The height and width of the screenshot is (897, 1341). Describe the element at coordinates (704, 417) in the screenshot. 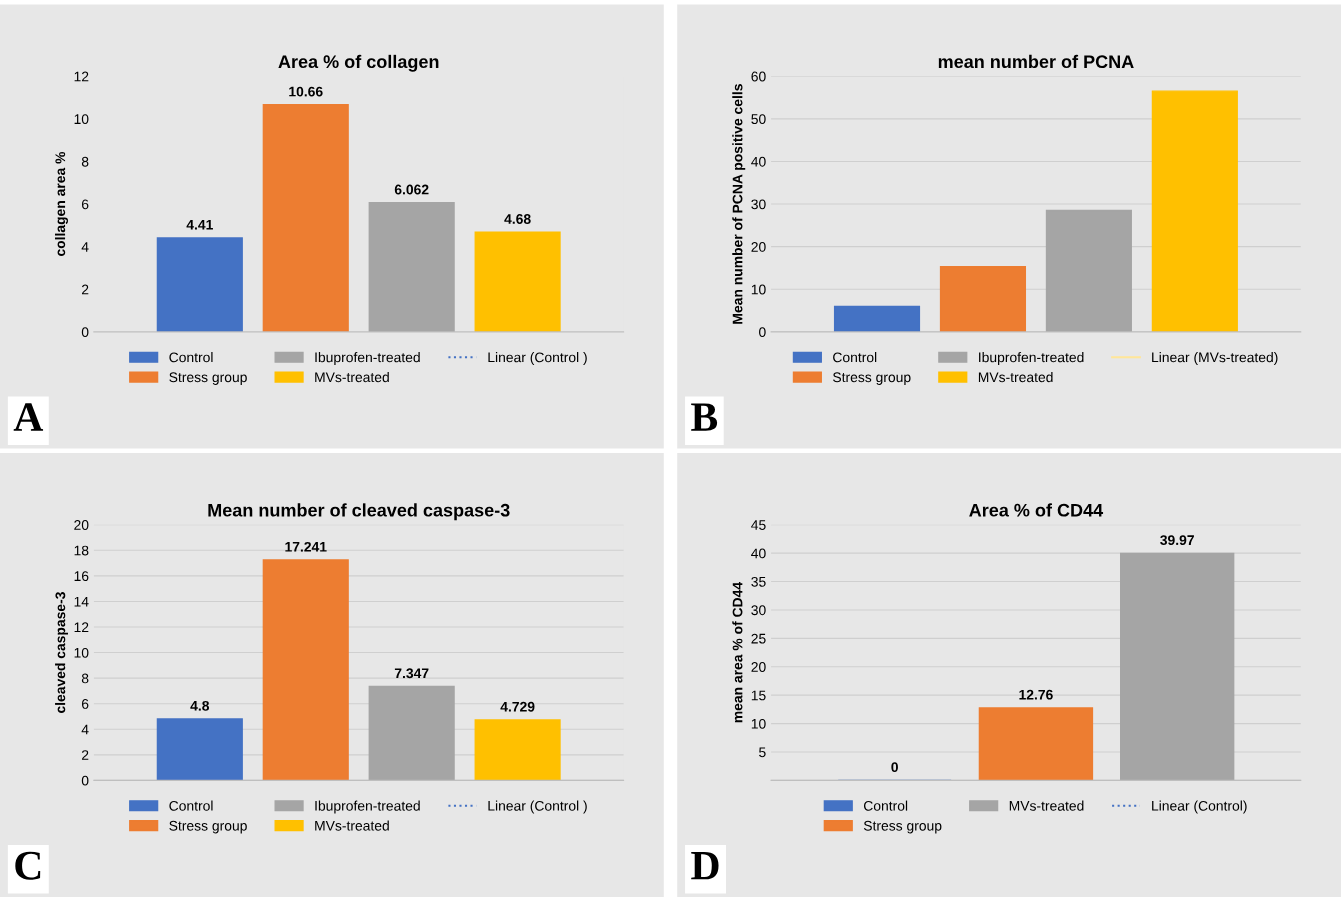

I see `text: B` at that location.